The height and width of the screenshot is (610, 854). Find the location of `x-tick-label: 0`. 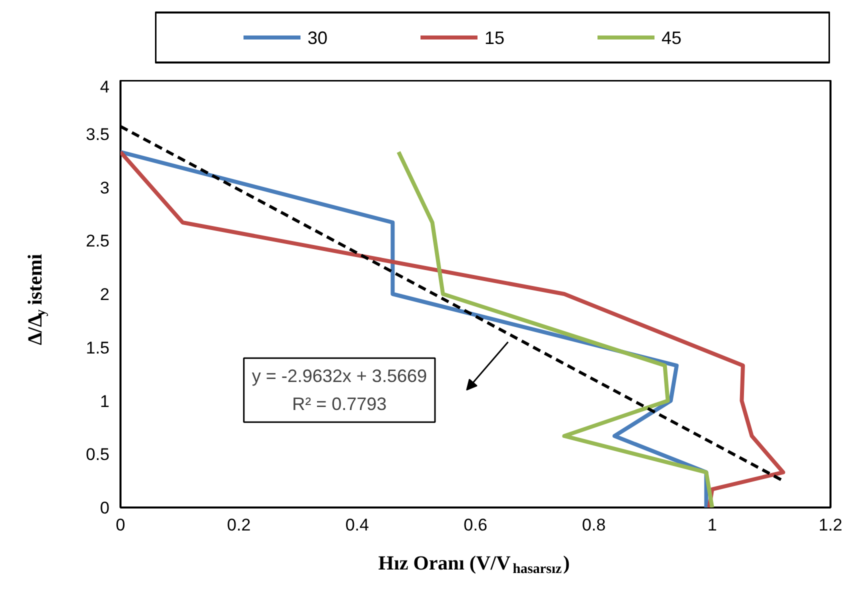

x-tick-label: 0 is located at coordinates (121, 525).